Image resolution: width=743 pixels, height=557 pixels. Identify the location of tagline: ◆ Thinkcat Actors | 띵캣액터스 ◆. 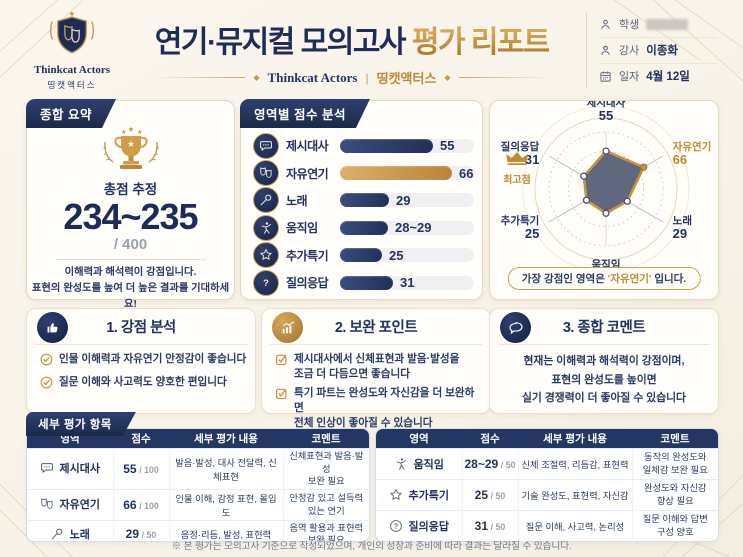
(352, 77).